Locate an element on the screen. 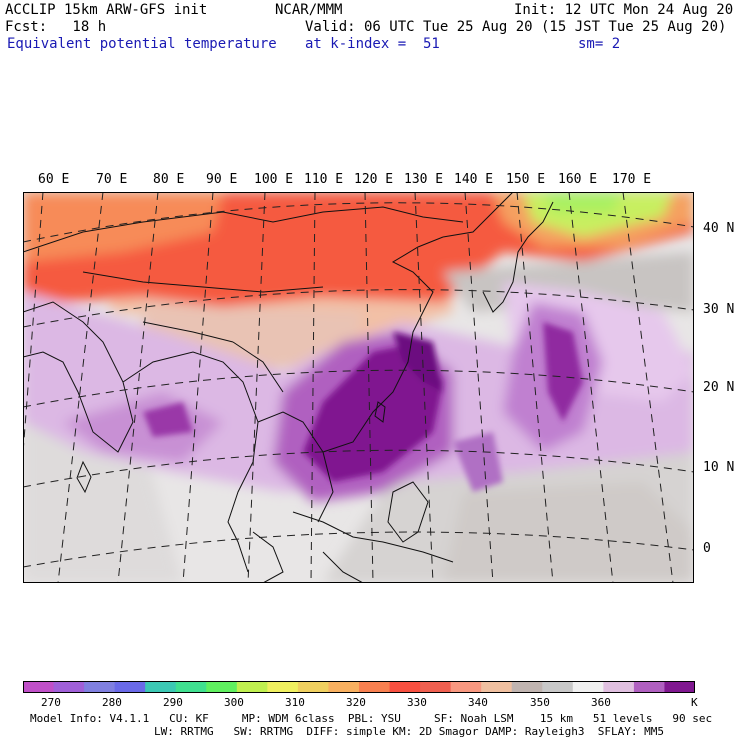 Image resolution: width=740 pixels, height=740 pixels. level-index: at k-index = 51 is located at coordinates (372, 44).